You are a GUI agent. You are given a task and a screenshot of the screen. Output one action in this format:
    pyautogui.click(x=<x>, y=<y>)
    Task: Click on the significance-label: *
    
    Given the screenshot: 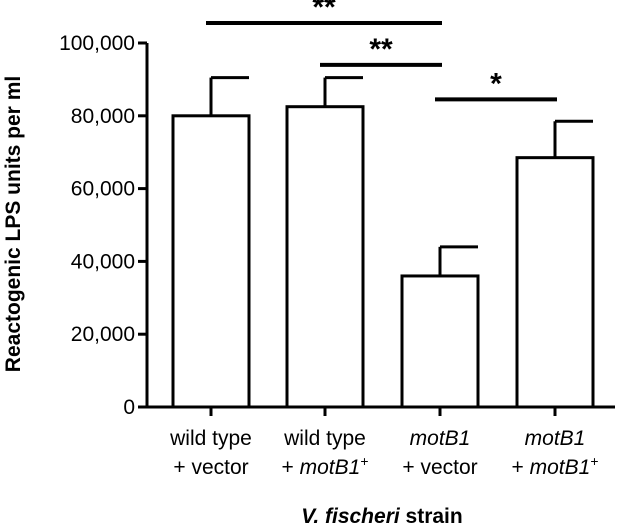 What is the action you would take?
    pyautogui.click(x=496, y=83)
    